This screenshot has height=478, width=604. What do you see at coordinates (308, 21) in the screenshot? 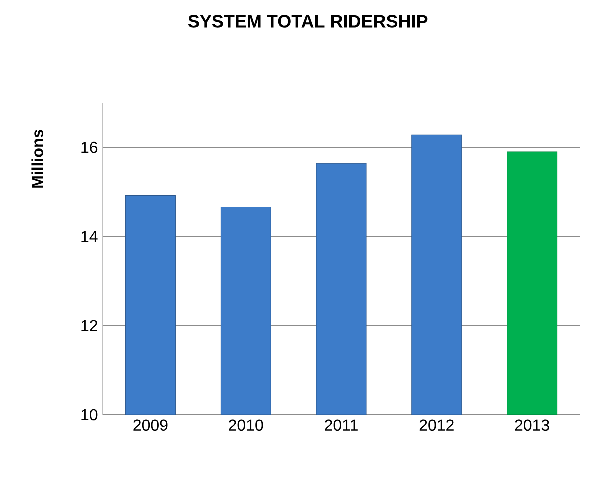
I see `chart-title: SYSTEM TOTAL RIDERSHIP` at bounding box center [308, 21].